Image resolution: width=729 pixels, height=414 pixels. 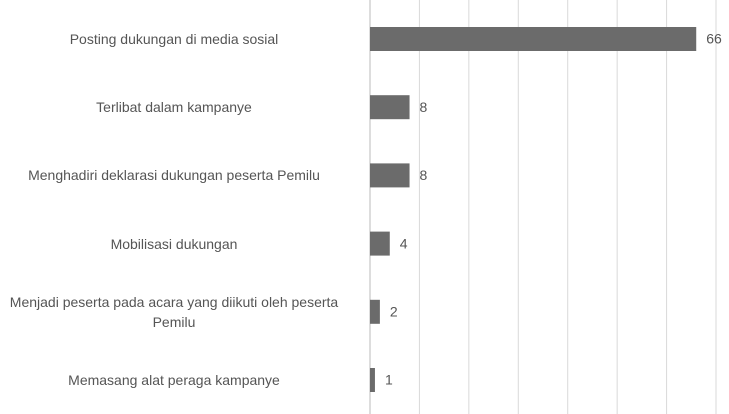 I want to click on data-label: 2, so click(x=394, y=312).